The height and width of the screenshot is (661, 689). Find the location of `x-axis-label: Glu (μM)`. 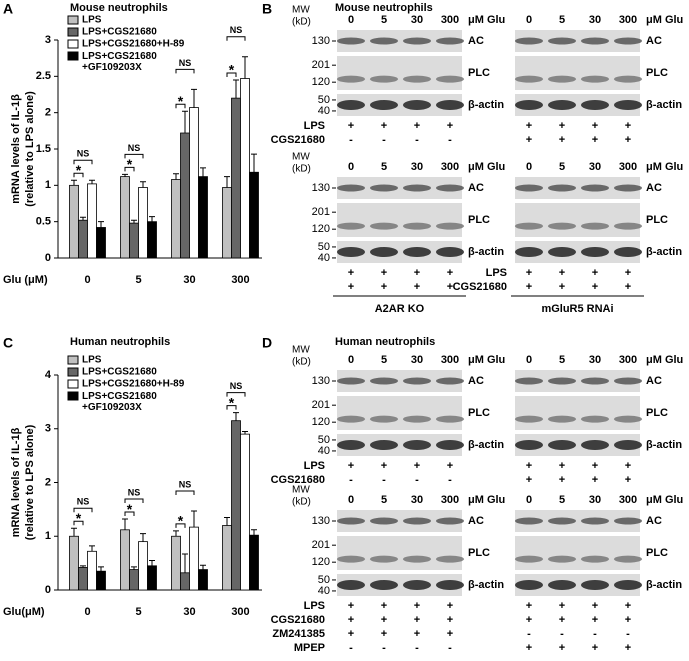

x-axis-label: Glu (μM) is located at coordinates (25, 280).